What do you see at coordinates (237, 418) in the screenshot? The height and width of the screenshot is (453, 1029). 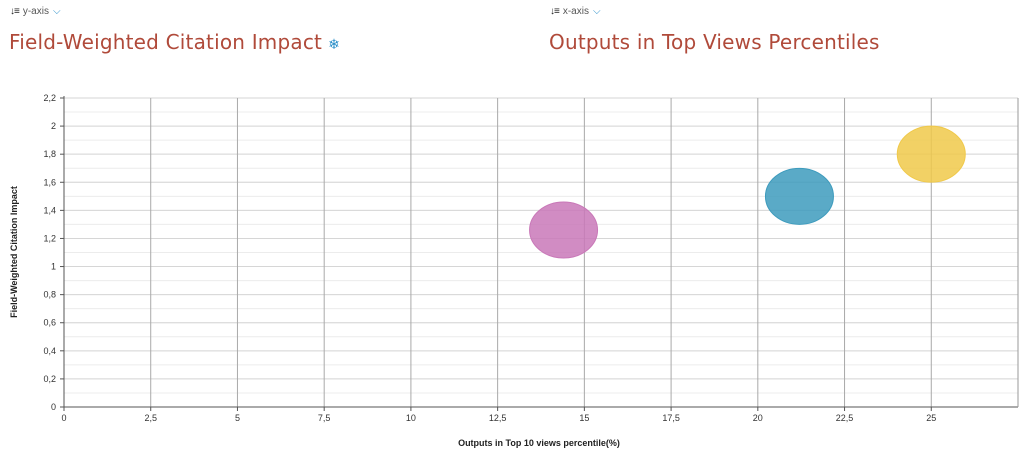 I see `x-tick-label: 5` at bounding box center [237, 418].